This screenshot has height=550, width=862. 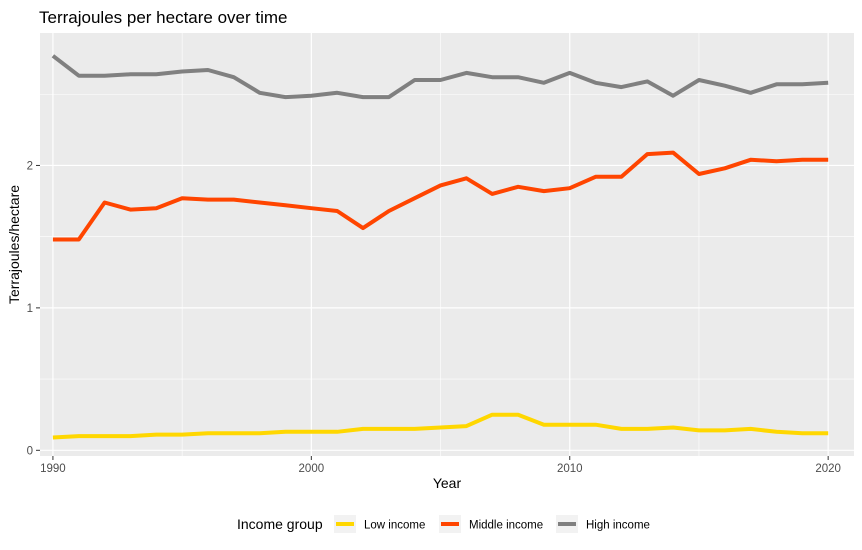 What do you see at coordinates (506, 526) in the screenshot?
I see `legend-label-middle-income: Middle income` at bounding box center [506, 526].